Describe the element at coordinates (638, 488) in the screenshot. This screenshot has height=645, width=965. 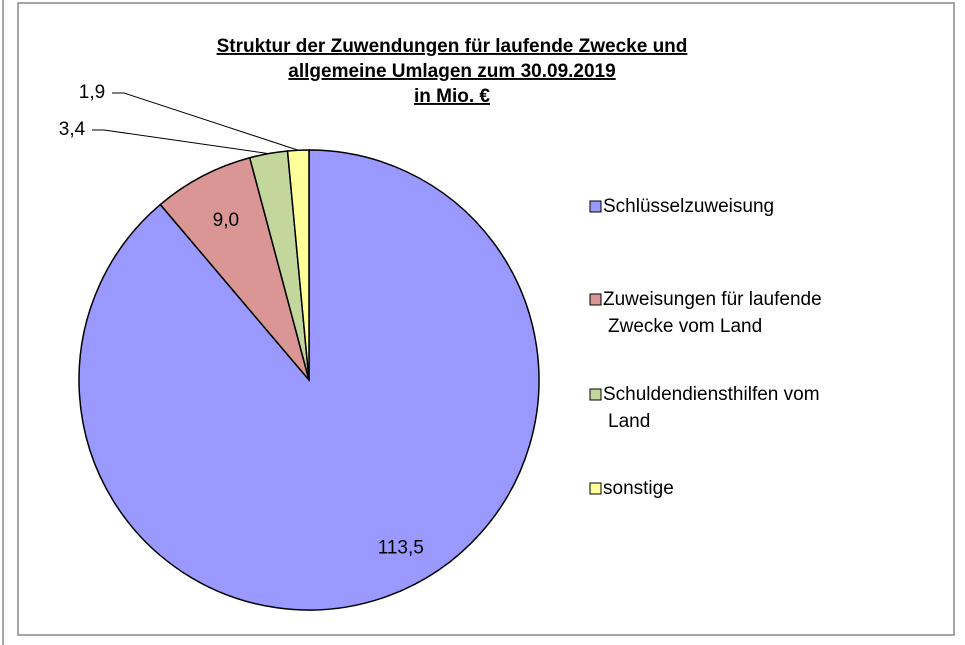
I see `legend-label: sonstige` at that location.